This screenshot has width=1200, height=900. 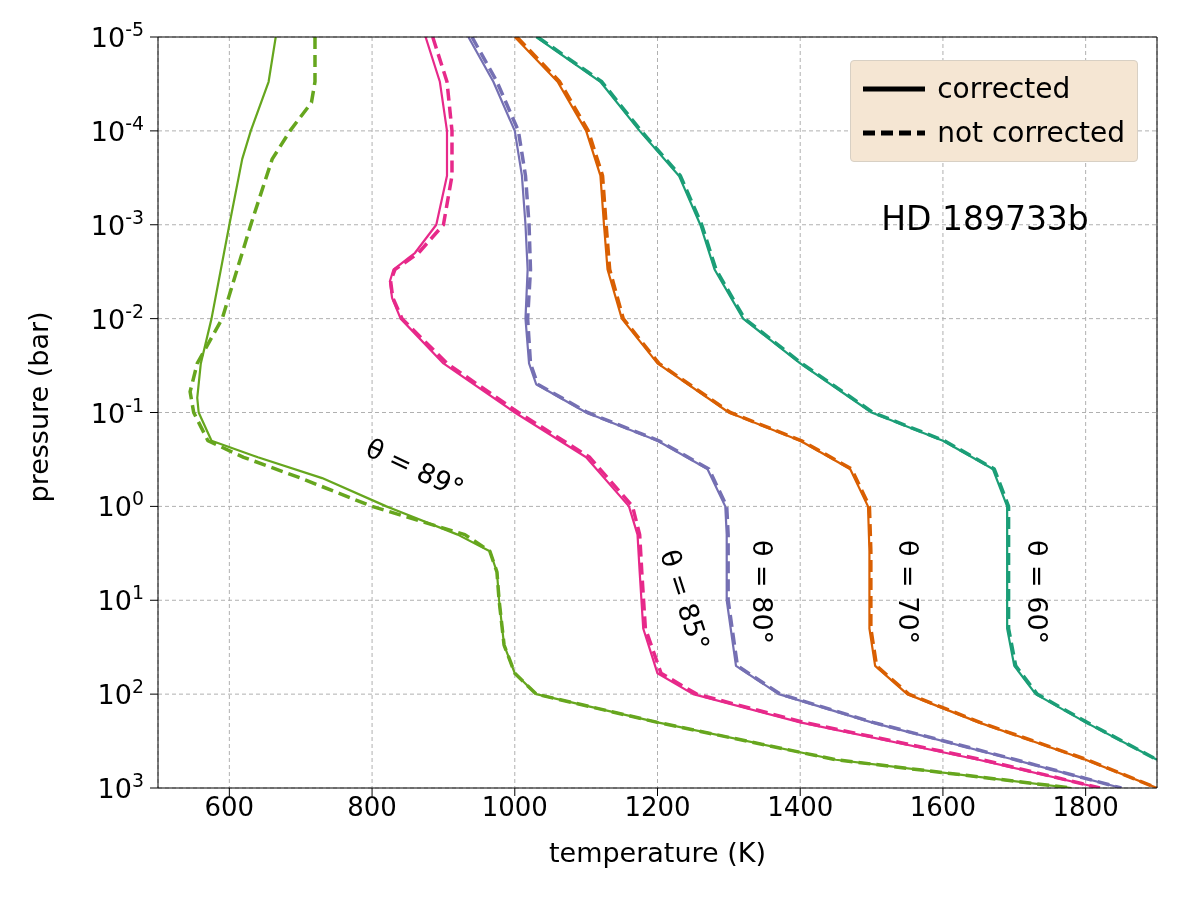 I want to click on y-tick-label: 10$^{1}$, so click(x=120, y=599).